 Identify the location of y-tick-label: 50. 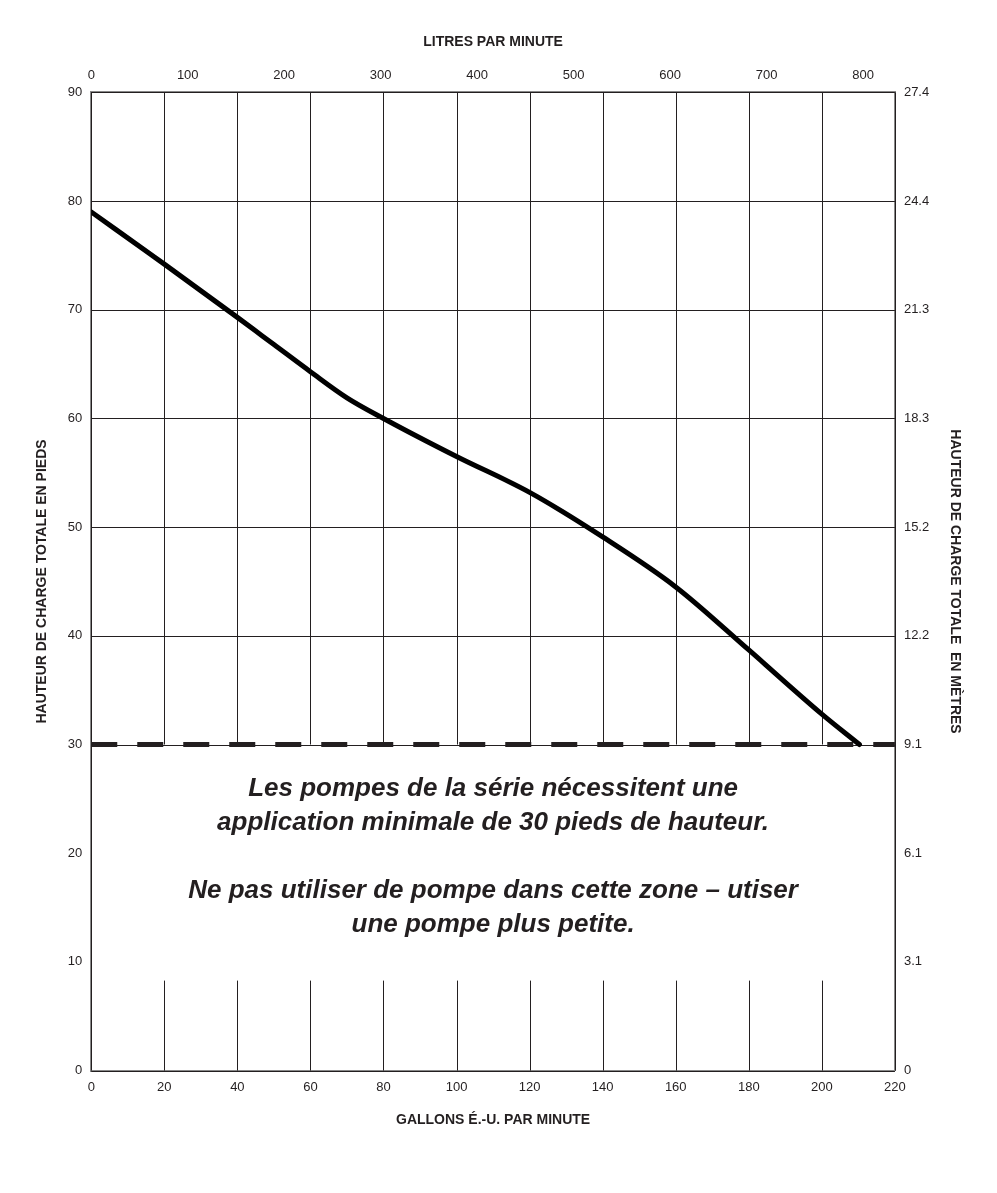
(75, 526).